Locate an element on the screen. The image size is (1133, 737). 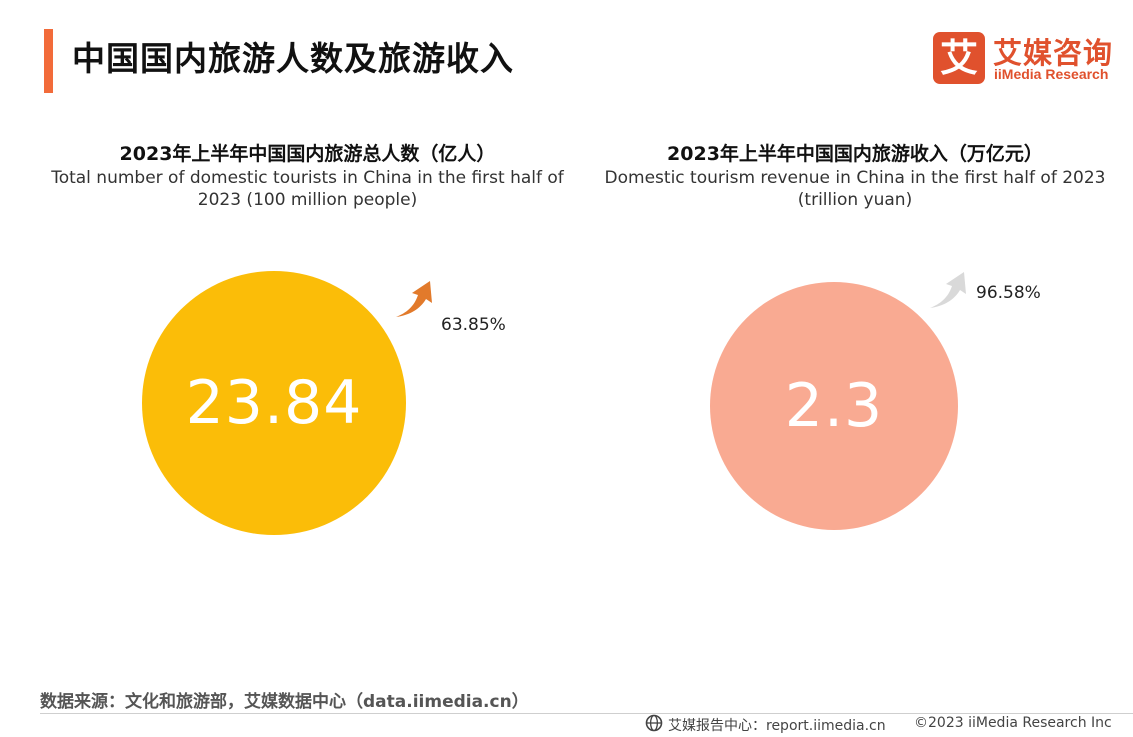
page-title: 中国国内旅游人数及旅游收入 is located at coordinates (293, 58).